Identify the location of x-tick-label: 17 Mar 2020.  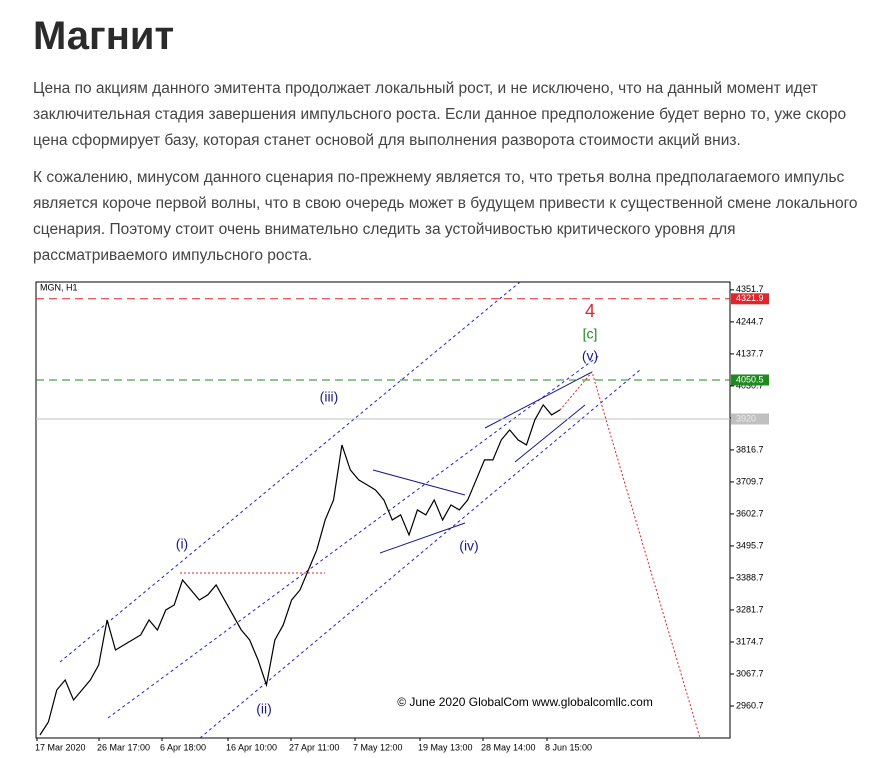
(60, 747).